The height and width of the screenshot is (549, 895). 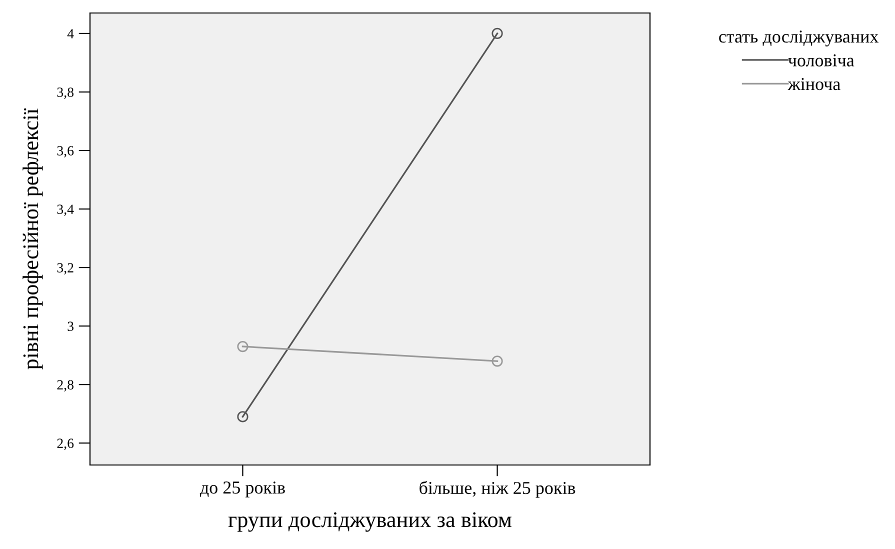 What do you see at coordinates (814, 84) in the screenshot?
I see `legend-label: жіноча` at bounding box center [814, 84].